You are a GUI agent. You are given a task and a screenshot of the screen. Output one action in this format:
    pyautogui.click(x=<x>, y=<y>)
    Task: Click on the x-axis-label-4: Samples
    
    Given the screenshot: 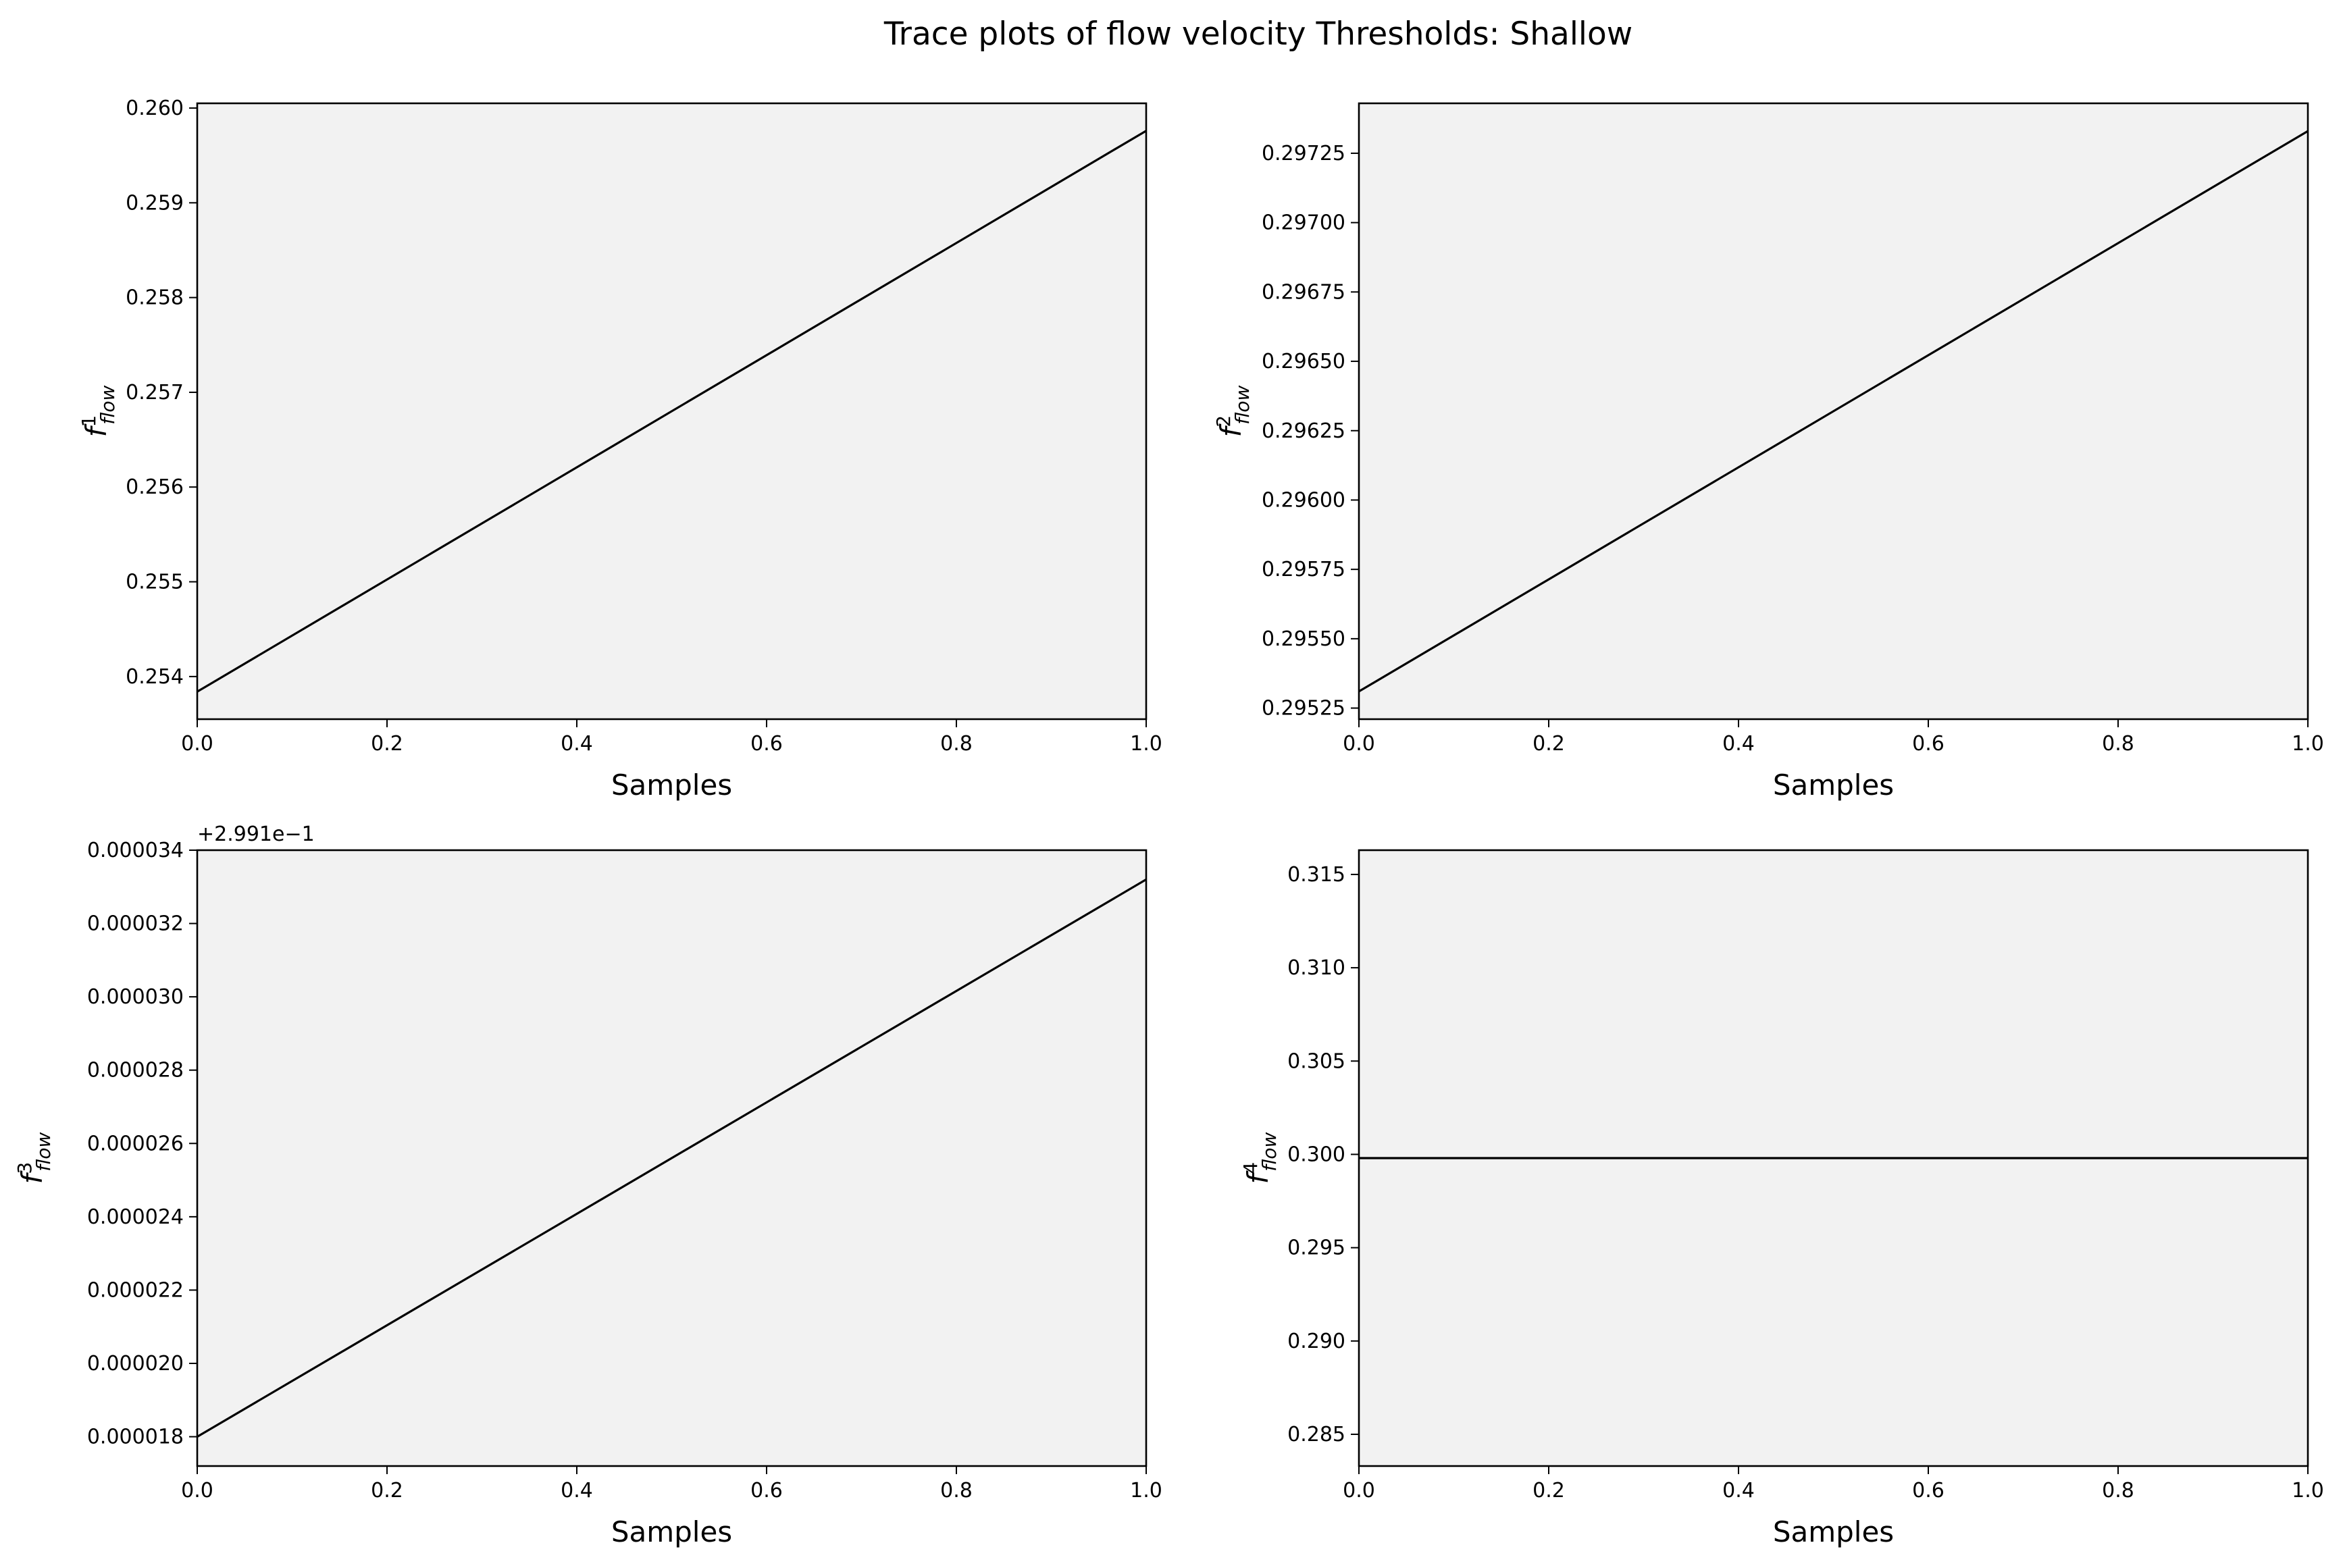 What is the action you would take?
    pyautogui.click(x=1834, y=1531)
    